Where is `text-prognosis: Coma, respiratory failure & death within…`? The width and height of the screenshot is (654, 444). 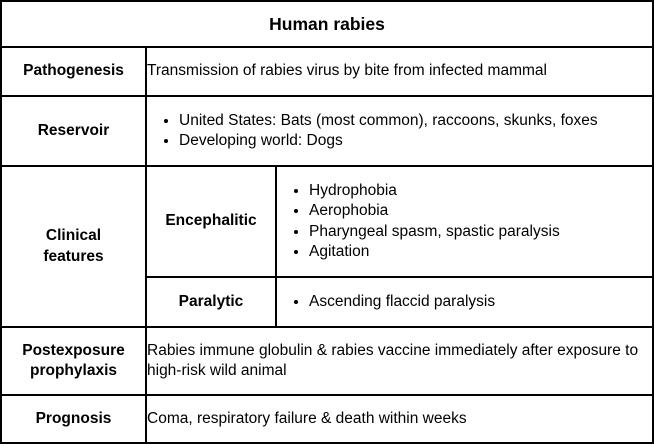
text-prognosis: Coma, respiratory failure & death within… is located at coordinates (399, 419).